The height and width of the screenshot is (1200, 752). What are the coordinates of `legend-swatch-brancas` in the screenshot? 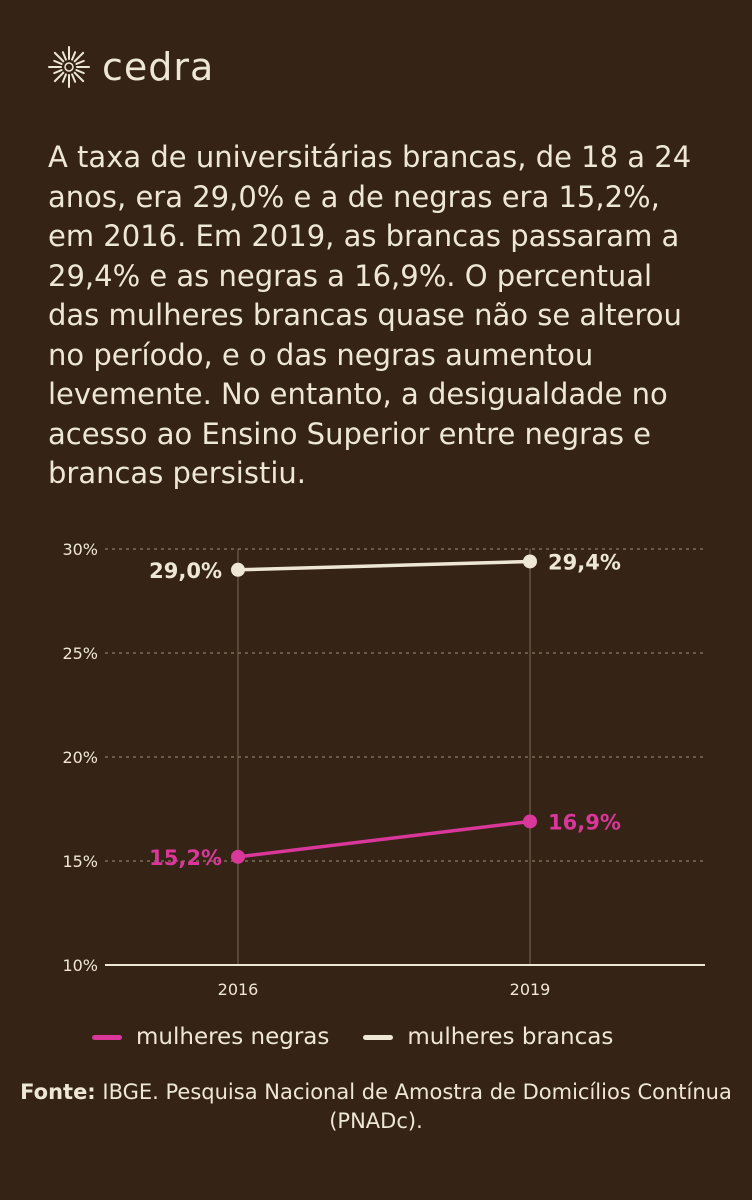 It's located at (378, 1037).